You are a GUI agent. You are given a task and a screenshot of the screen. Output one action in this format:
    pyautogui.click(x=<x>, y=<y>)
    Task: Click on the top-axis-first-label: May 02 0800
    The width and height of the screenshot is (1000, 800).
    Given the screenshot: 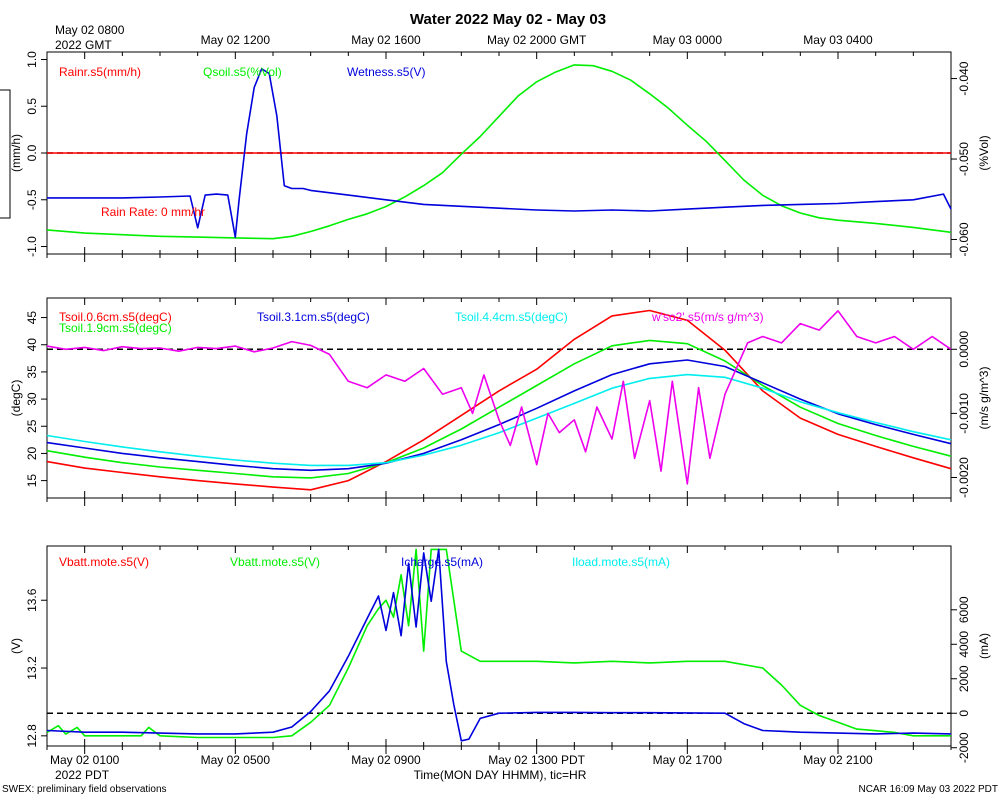 What is the action you would take?
    pyautogui.click(x=90, y=30)
    